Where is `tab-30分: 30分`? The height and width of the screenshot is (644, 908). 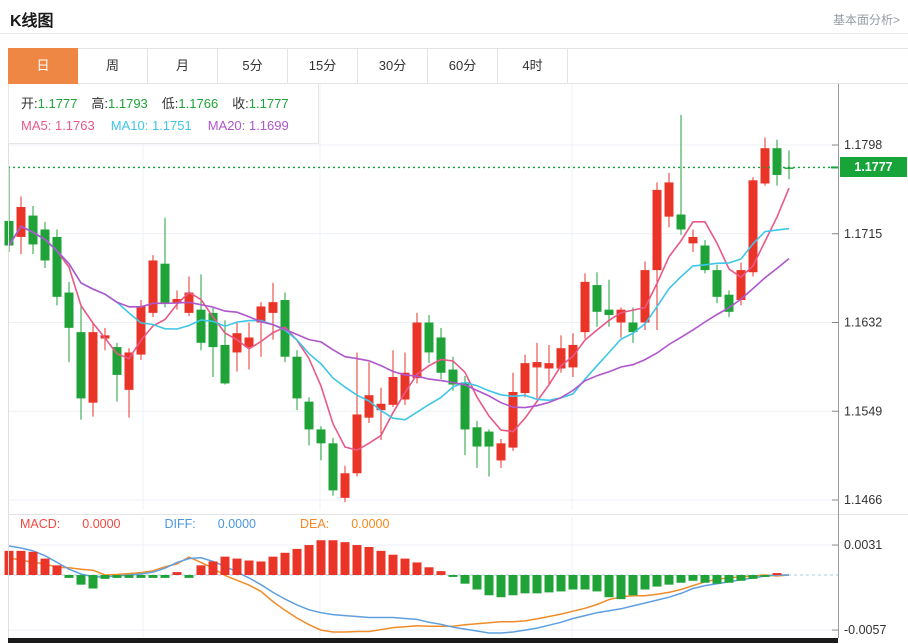
tab-30分: 30分 is located at coordinates (393, 66).